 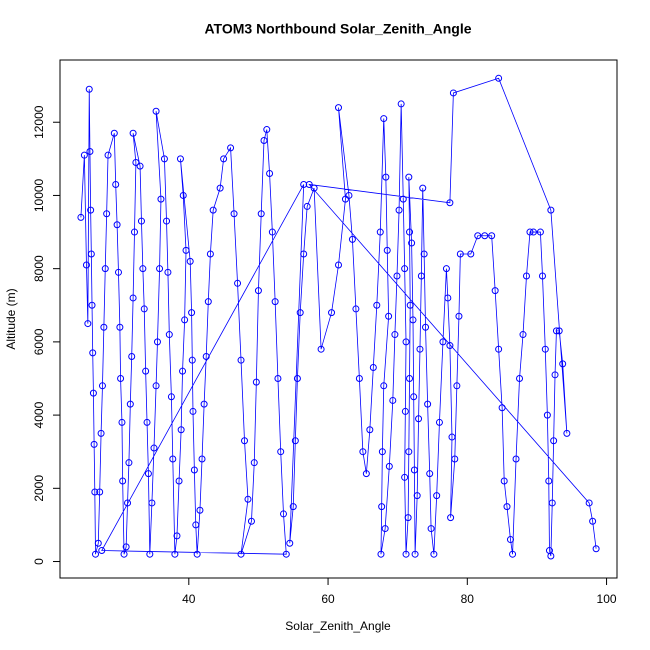 What do you see at coordinates (39, 341) in the screenshot?
I see `y-tick-label: 6000` at bounding box center [39, 341].